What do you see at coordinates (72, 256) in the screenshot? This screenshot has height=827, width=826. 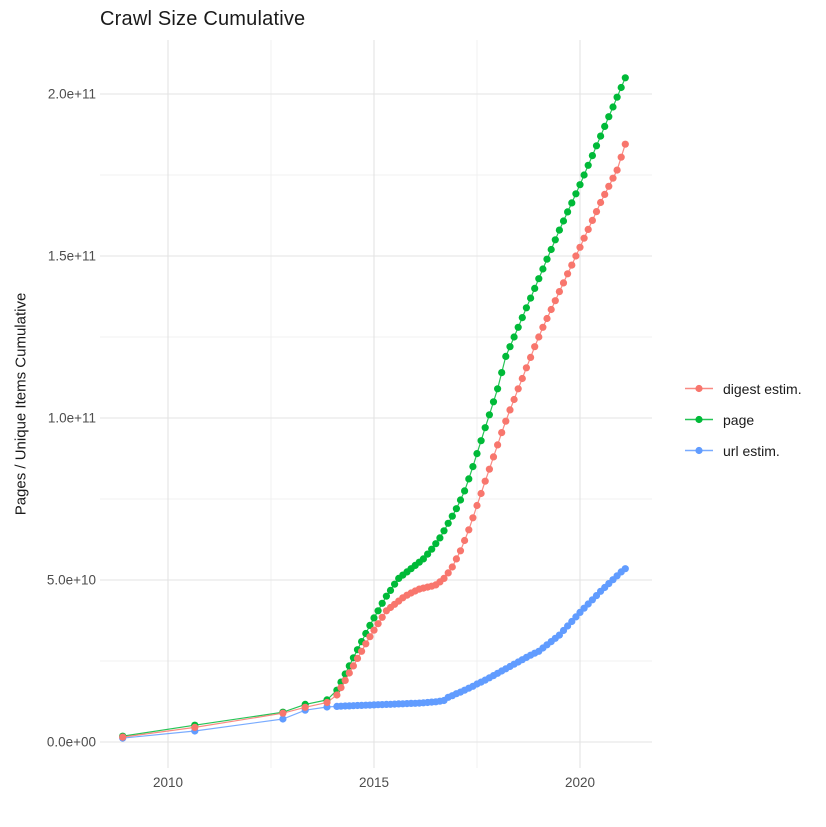 I see `y-tick-label: 1.5e+11` at bounding box center [72, 256].